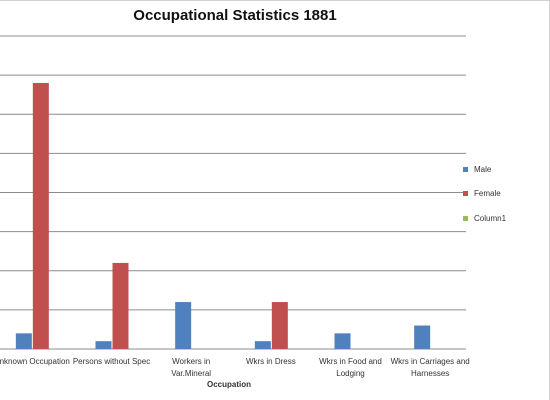  What do you see at coordinates (465, 193) in the screenshot?
I see `legend-swatch-female` at bounding box center [465, 193].